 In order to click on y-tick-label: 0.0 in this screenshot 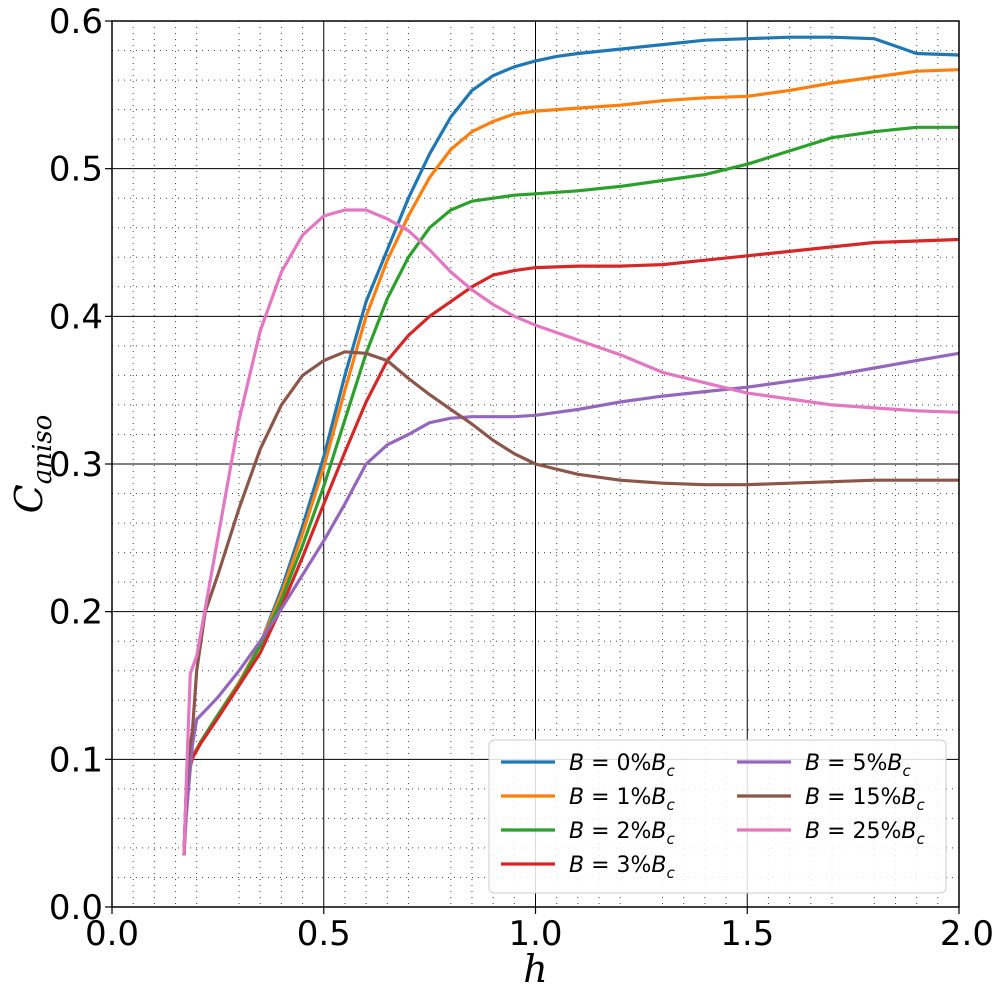, I will do `click(76, 908)`.